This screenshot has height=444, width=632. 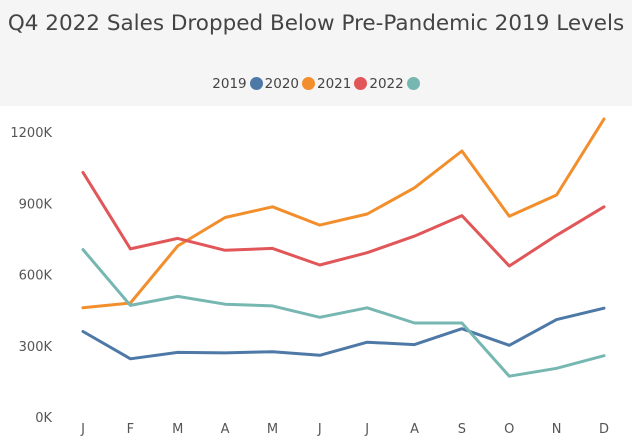 I want to click on legend-label: 2019, so click(x=229, y=84).